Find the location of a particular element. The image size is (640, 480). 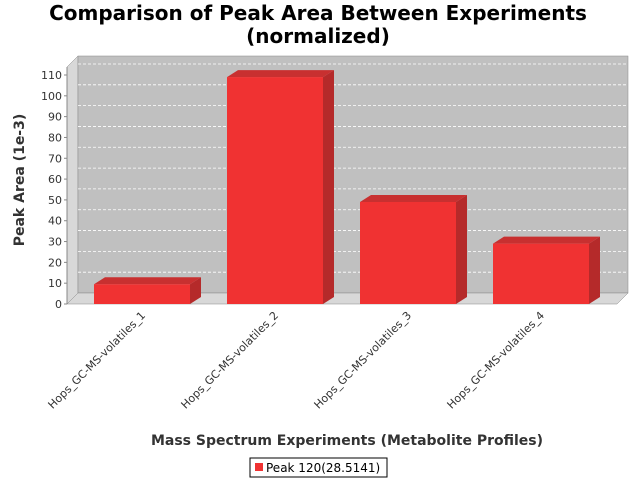

y-tick-label: 60 is located at coordinates (55, 179).